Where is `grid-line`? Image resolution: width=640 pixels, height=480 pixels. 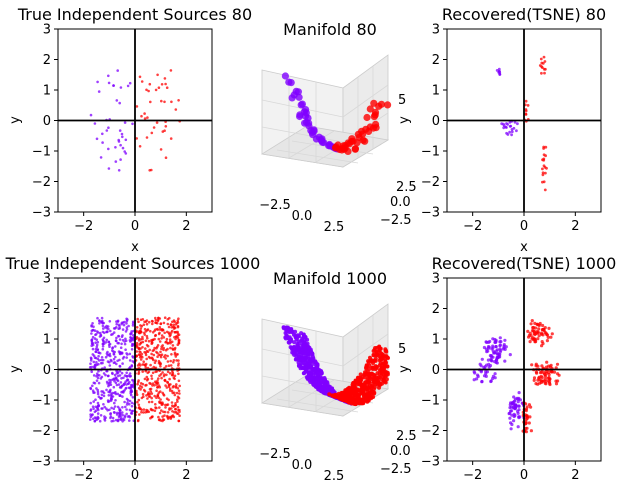
grid-line is located at coordinates (365, 350).